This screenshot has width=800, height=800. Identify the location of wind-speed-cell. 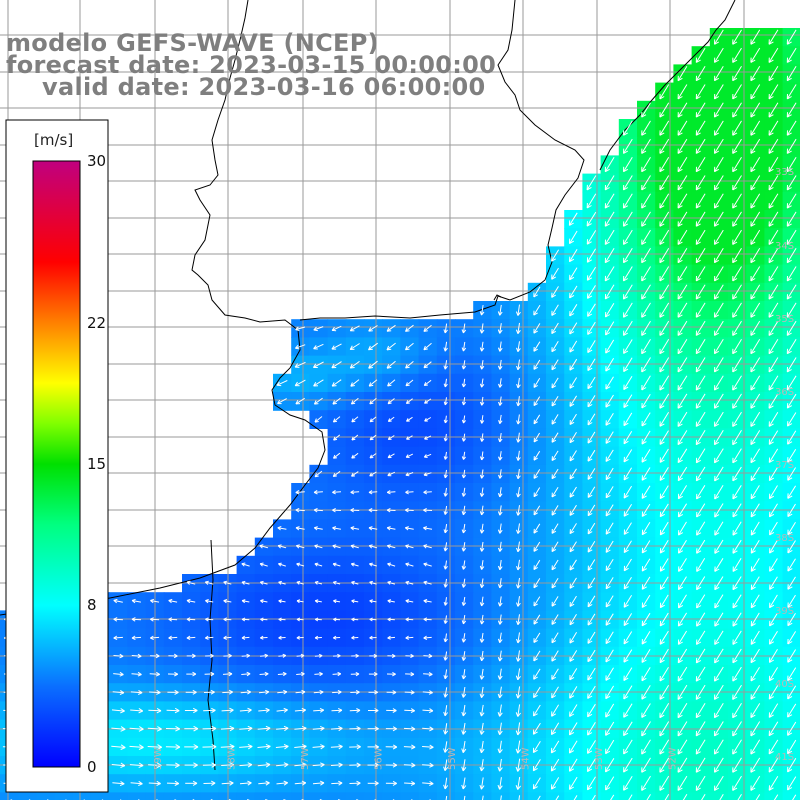
(537, 796).